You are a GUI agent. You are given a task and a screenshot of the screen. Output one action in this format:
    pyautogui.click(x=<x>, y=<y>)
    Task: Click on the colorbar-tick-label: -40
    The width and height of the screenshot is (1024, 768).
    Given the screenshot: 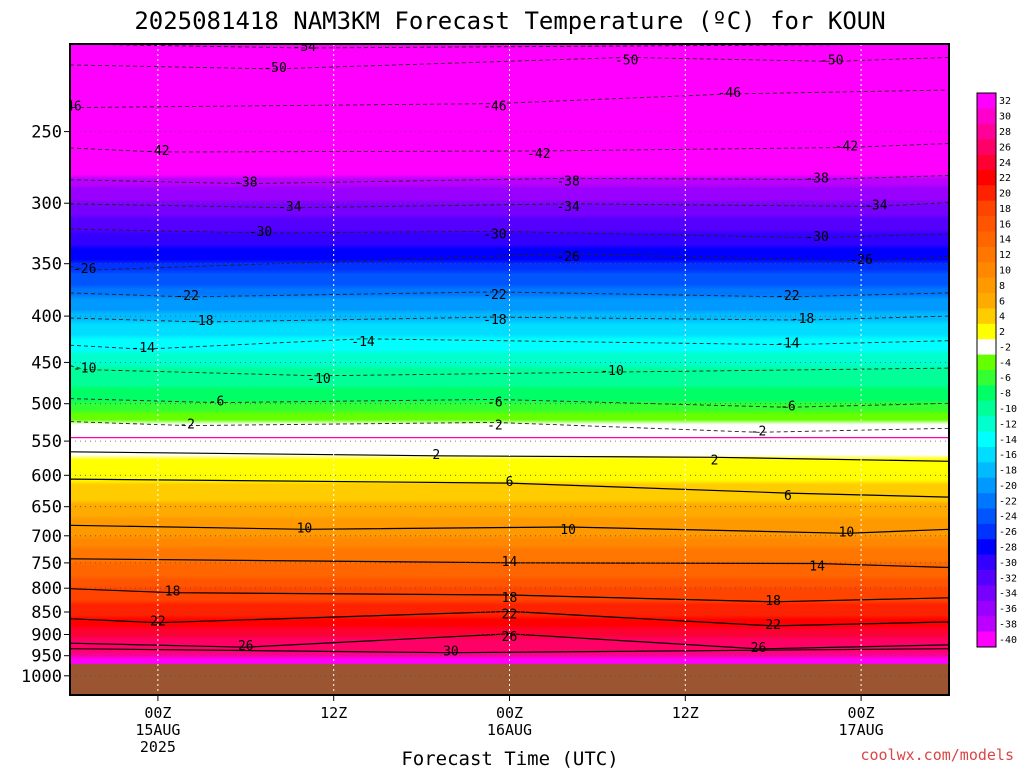 What is the action you would take?
    pyautogui.click(x=1008, y=640)
    